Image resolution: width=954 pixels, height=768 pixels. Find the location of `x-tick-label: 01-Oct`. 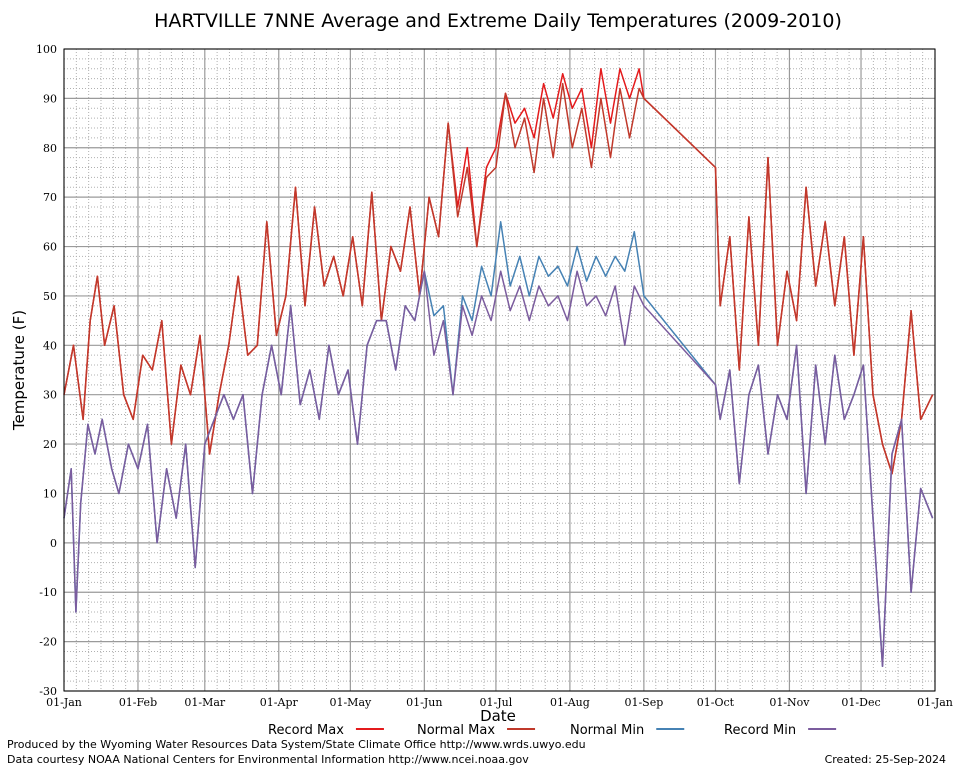

x-tick-label: 01-Oct is located at coordinates (716, 702).